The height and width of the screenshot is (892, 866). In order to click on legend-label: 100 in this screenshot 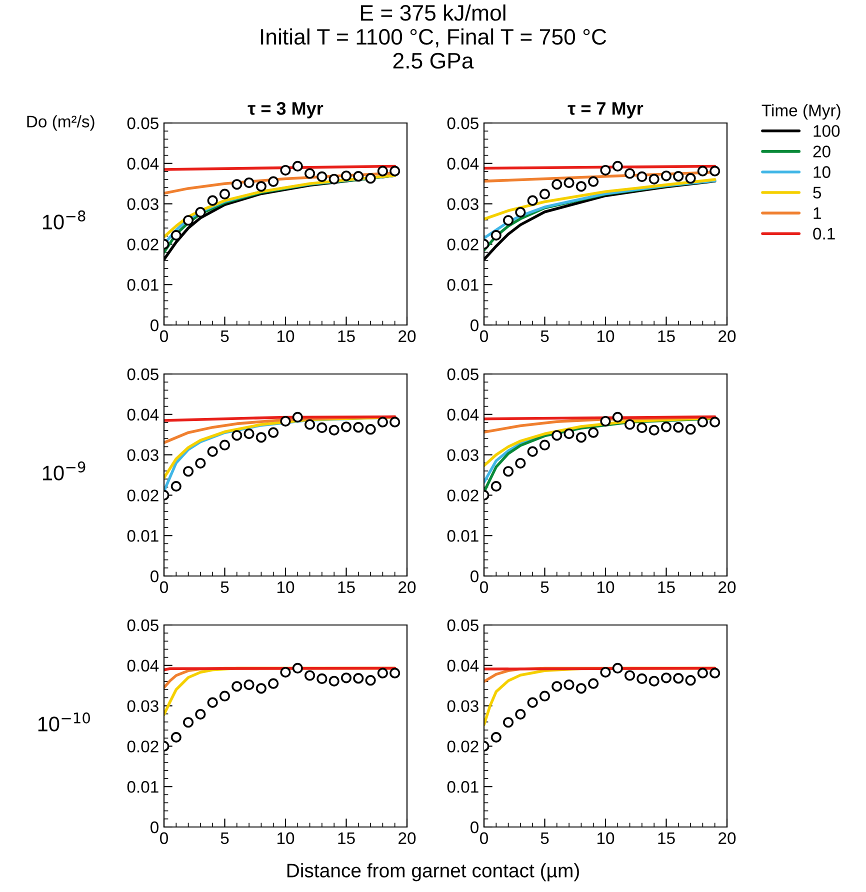, I will do `click(827, 131)`.